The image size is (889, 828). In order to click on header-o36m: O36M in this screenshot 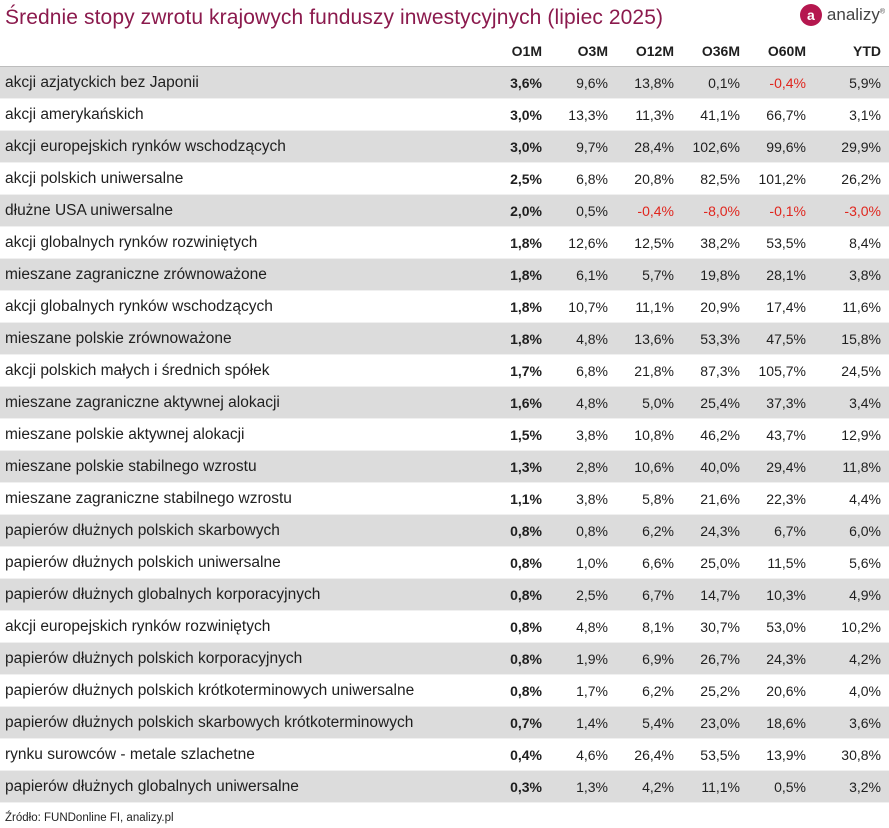, I will do `click(715, 51)`.